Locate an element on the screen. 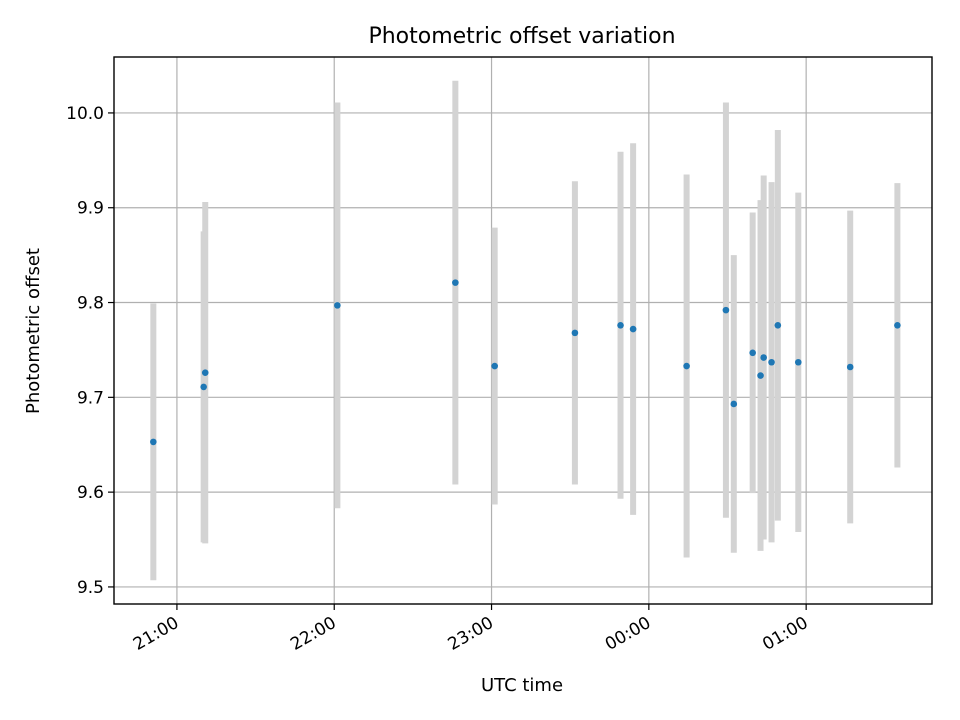 The width and height of the screenshot is (960, 720). y-tick-label: 9.7 is located at coordinates (90, 398).